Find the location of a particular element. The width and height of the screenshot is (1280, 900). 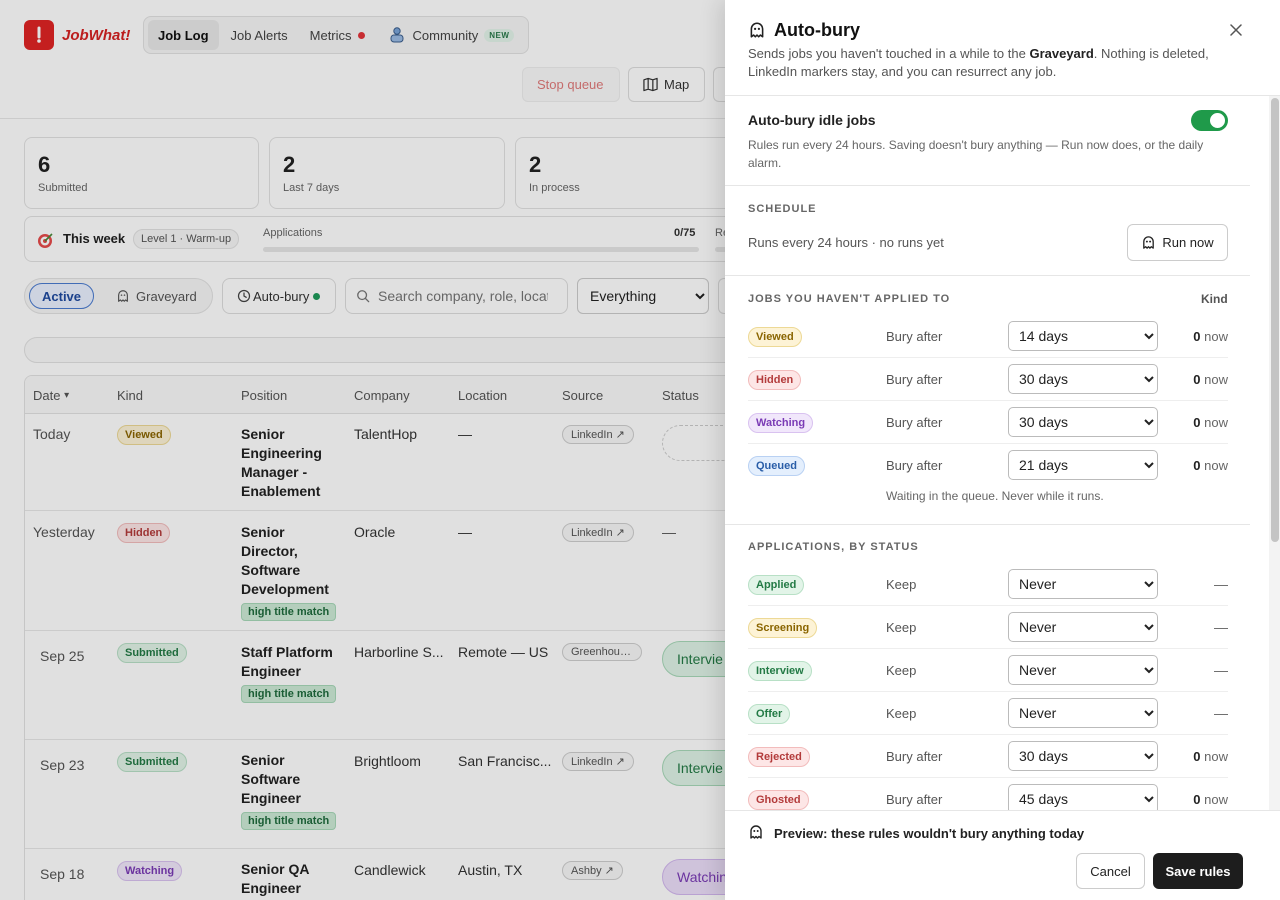

app-rule-row: Applied Keep Never — is located at coordinates (988, 584).